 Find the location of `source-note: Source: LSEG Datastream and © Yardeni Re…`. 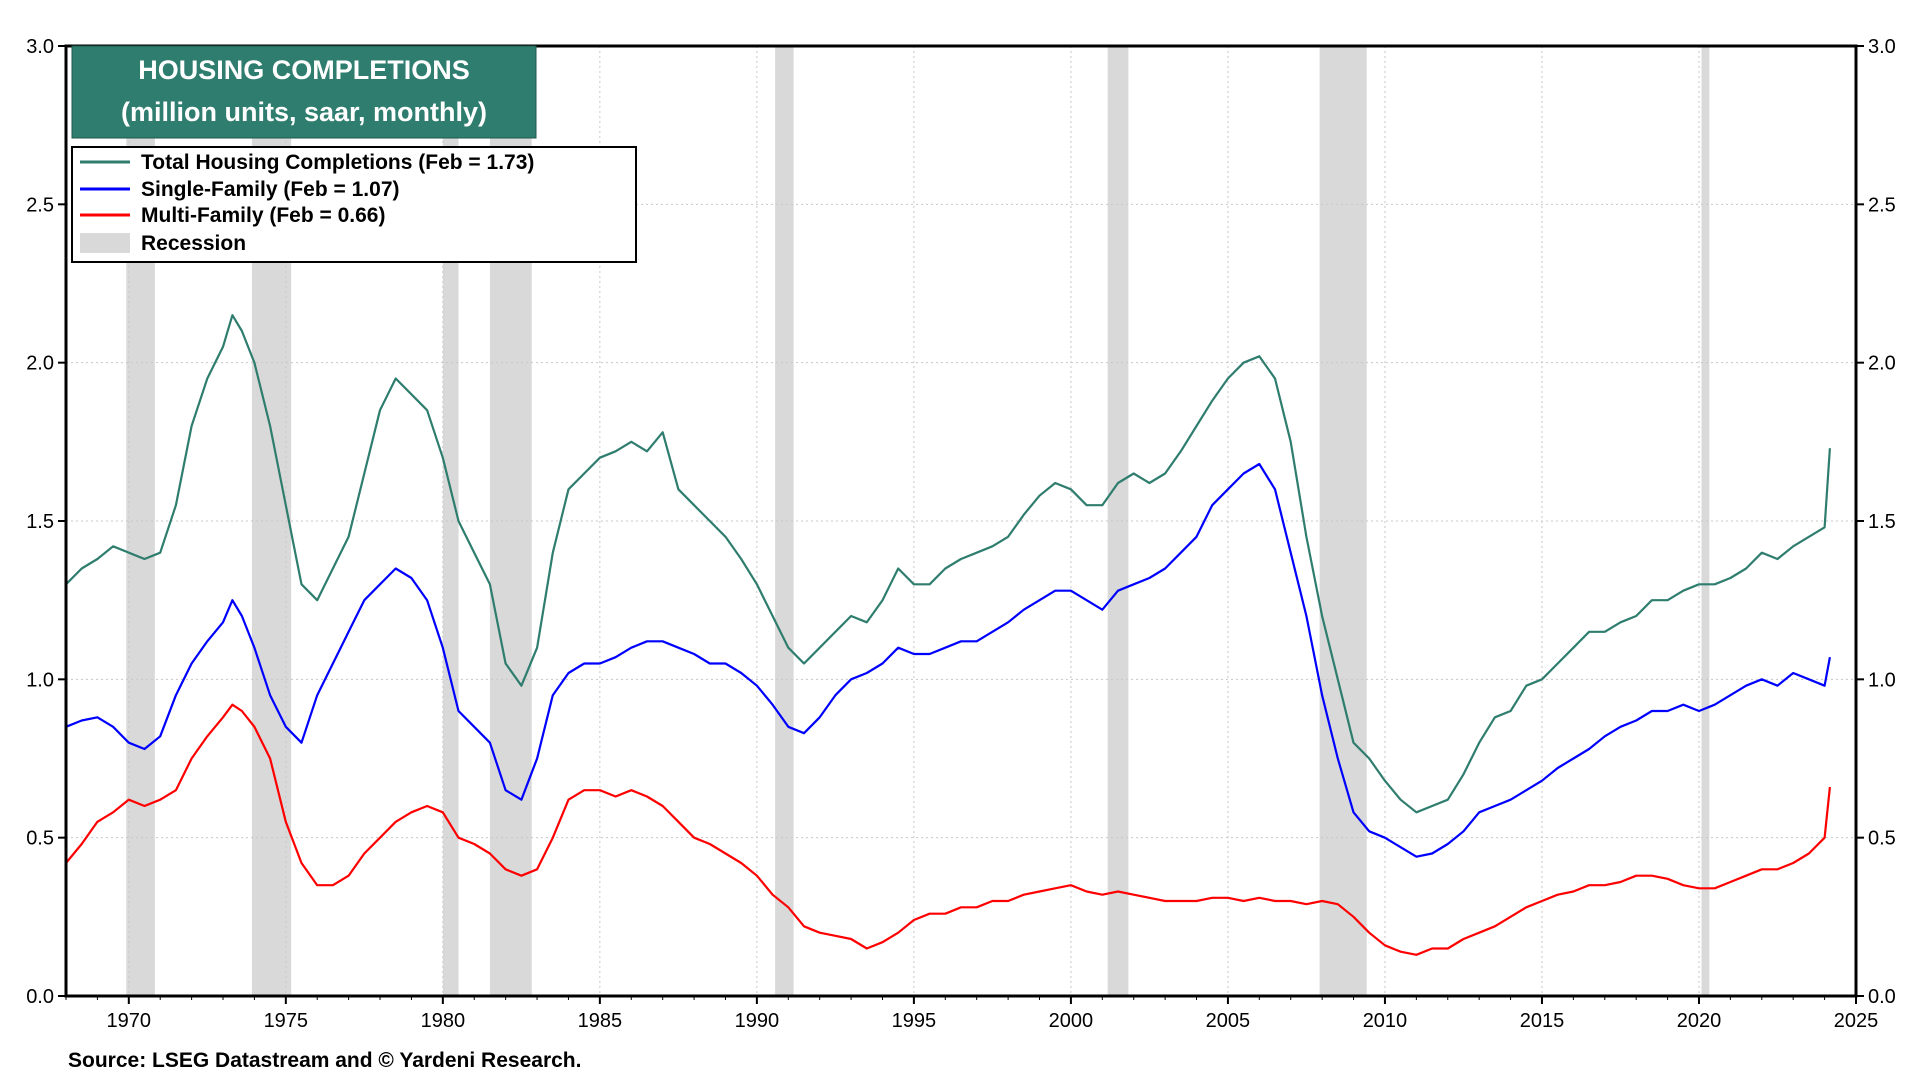

source-note: Source: LSEG Datastream and © Yardeni Re… is located at coordinates (324, 1060).